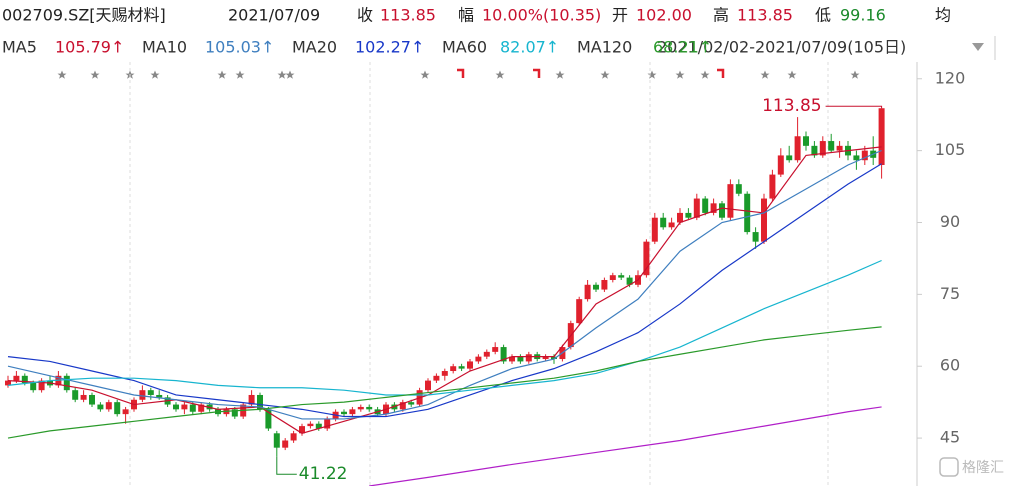 The width and height of the screenshot is (1030, 486). I want to click on legend-value: 102.27↑, so click(389, 47).